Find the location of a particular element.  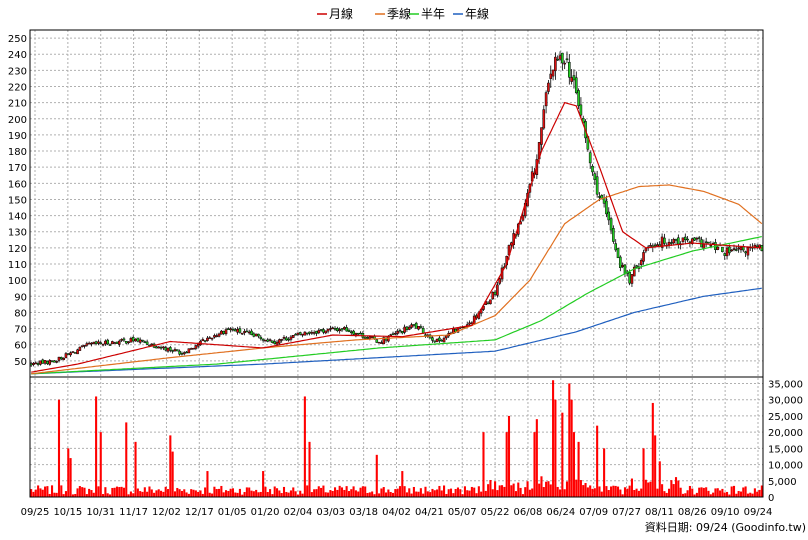

date-tick-label: 10/31 is located at coordinates (100, 512).